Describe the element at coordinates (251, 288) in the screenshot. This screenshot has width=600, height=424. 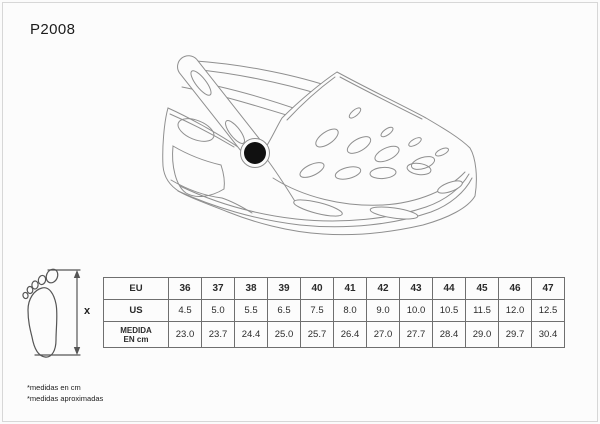
I see `eu-size-cell: 38` at that location.